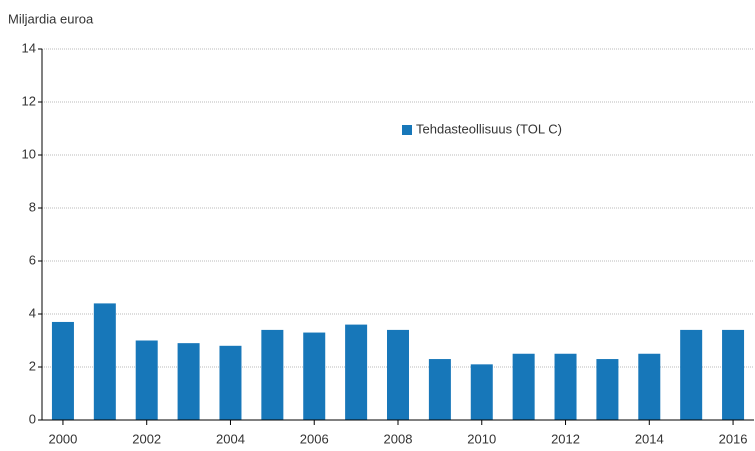  Describe the element at coordinates (146, 438) in the screenshot. I see `x-tick-label: 2002` at that location.